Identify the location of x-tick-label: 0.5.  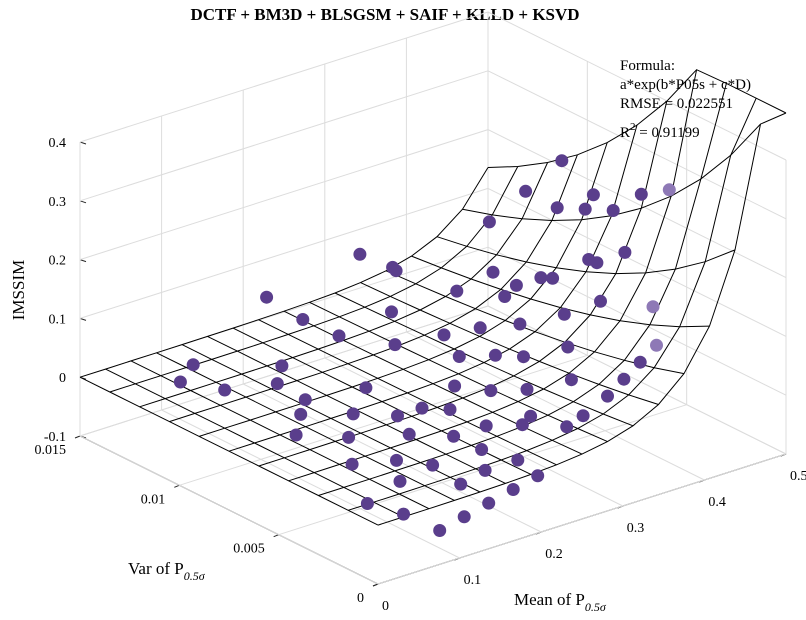
(798, 476).